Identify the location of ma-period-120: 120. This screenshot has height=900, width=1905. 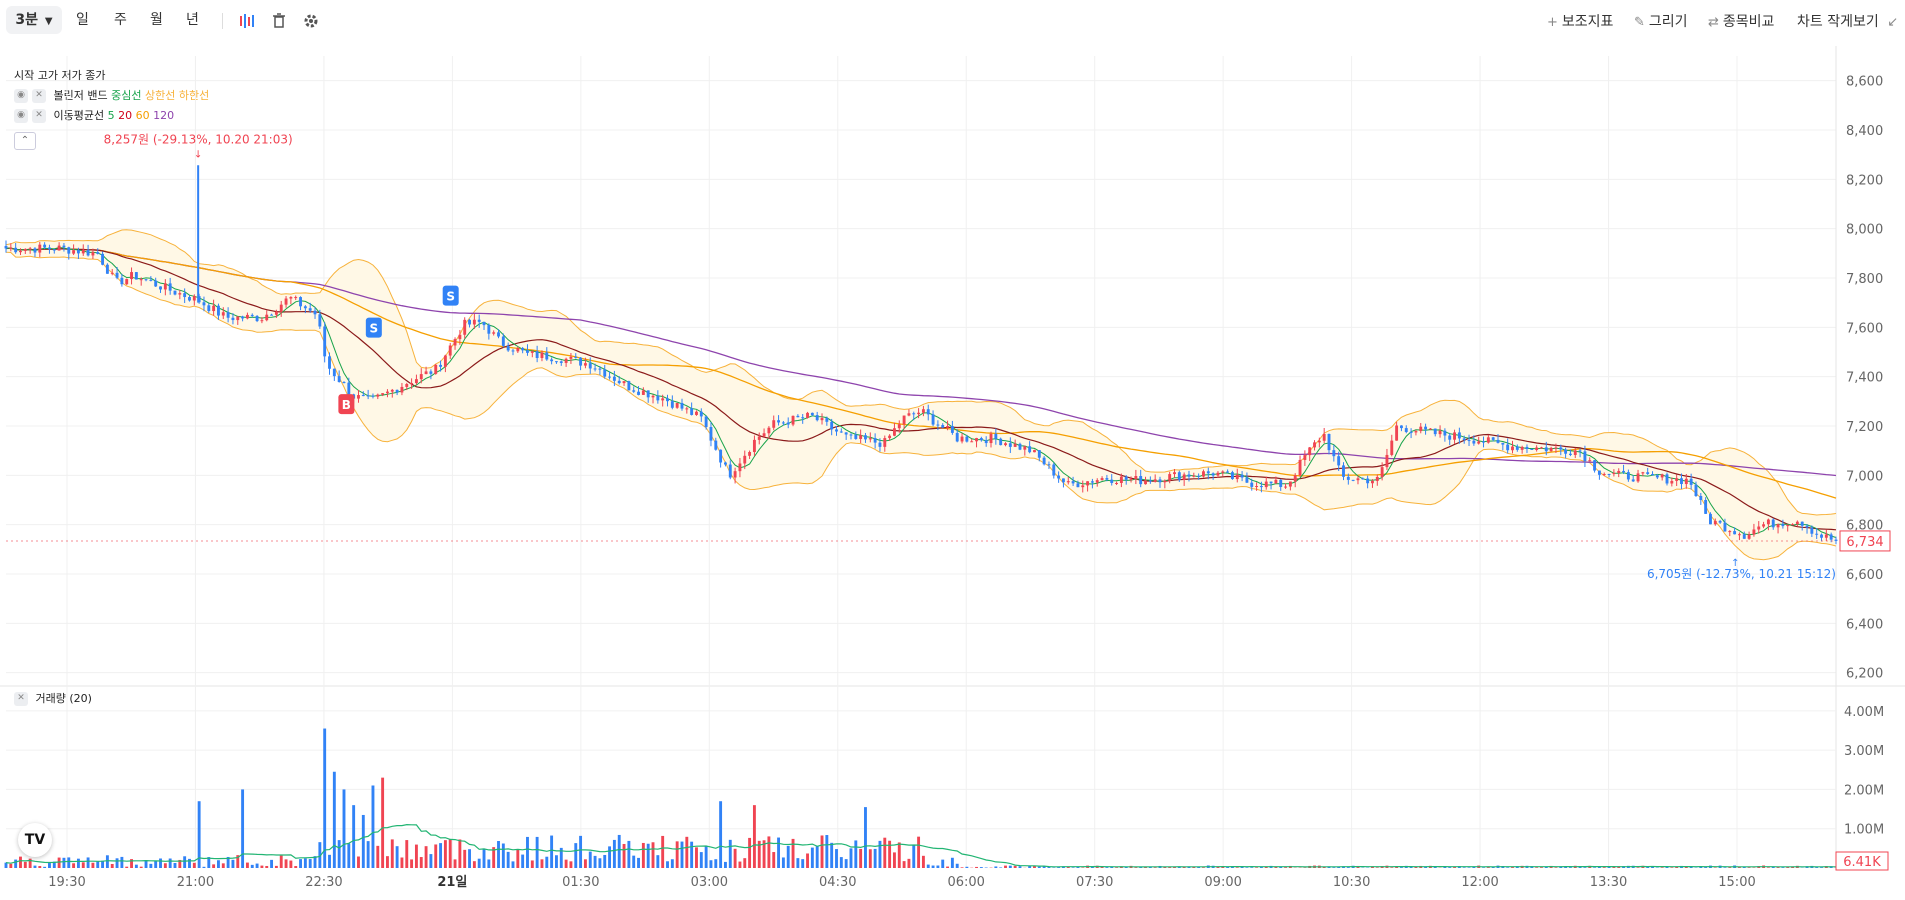
(164, 115).